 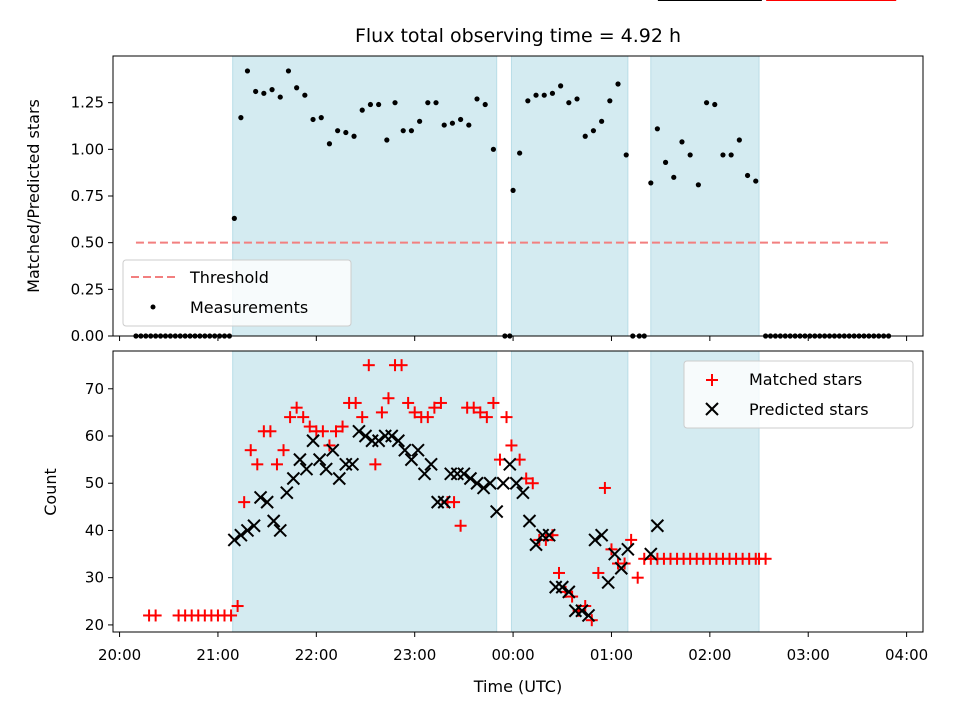 I want to click on x-axis-label: Time (UTC), so click(x=517, y=686).